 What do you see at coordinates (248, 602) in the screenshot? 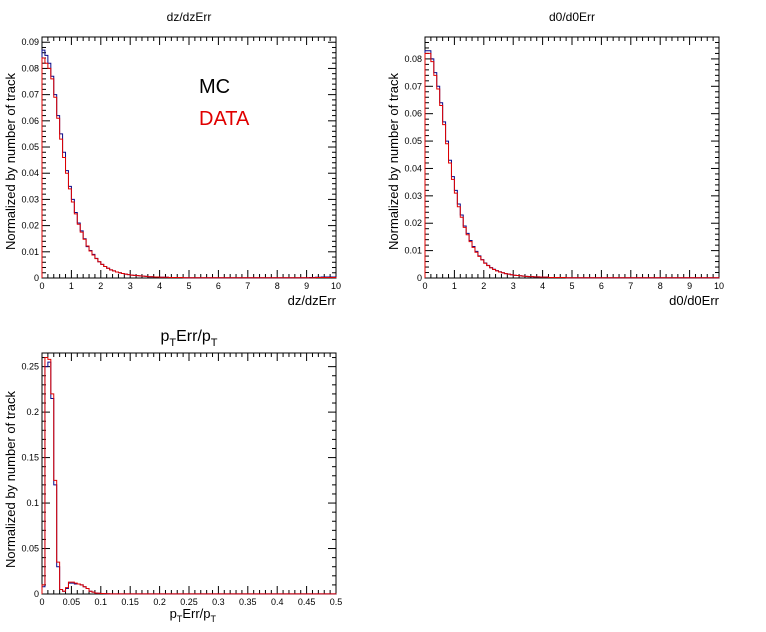
I see `x-tick-label: 0.35` at bounding box center [248, 602].